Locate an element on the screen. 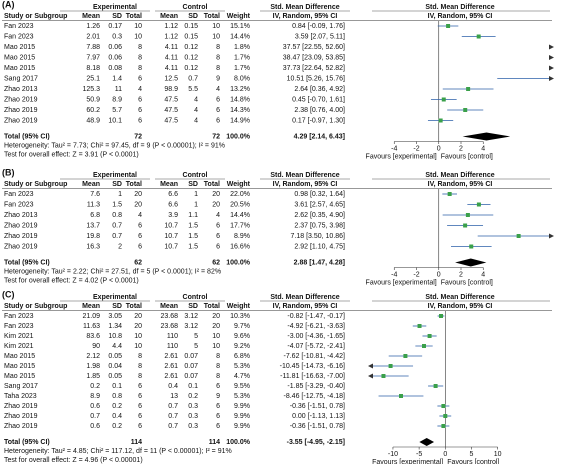 The width and height of the screenshot is (564, 464). cell: 1.85 is located at coordinates (93, 376).